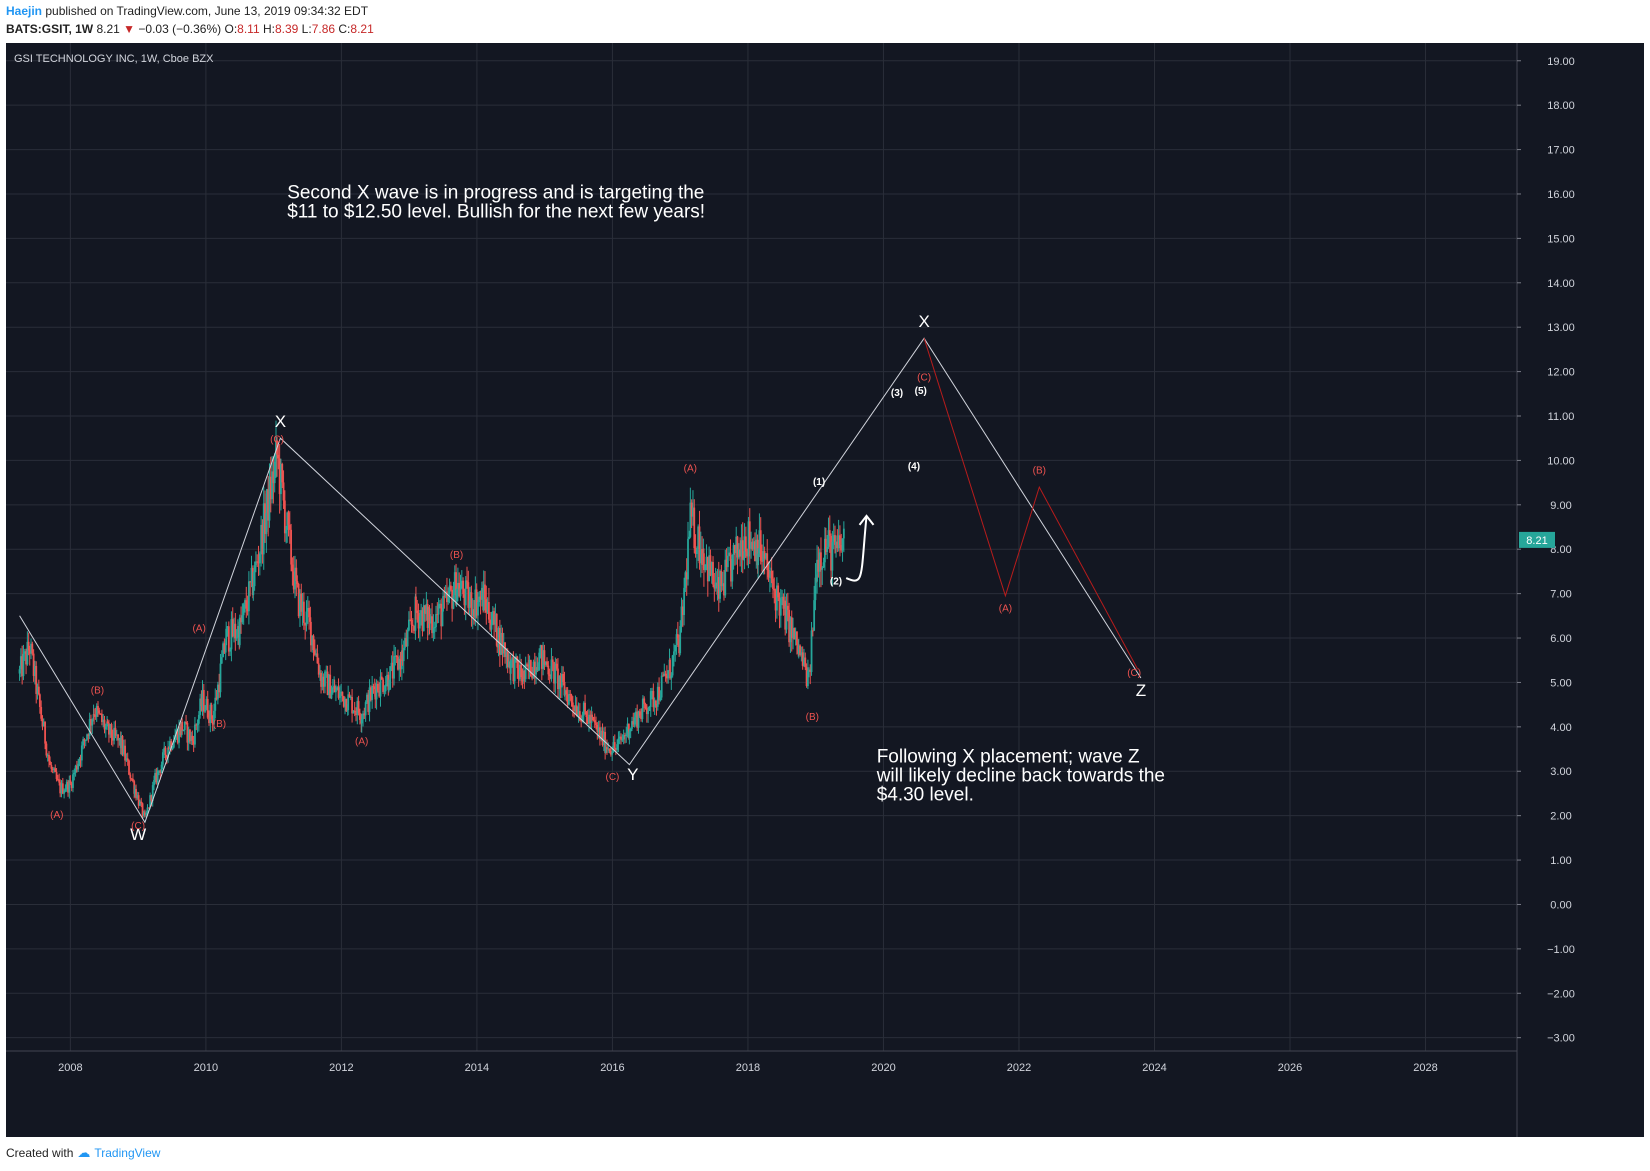 The image size is (1650, 1171). What do you see at coordinates (24, 11) in the screenshot?
I see `author-link: Haejin` at bounding box center [24, 11].